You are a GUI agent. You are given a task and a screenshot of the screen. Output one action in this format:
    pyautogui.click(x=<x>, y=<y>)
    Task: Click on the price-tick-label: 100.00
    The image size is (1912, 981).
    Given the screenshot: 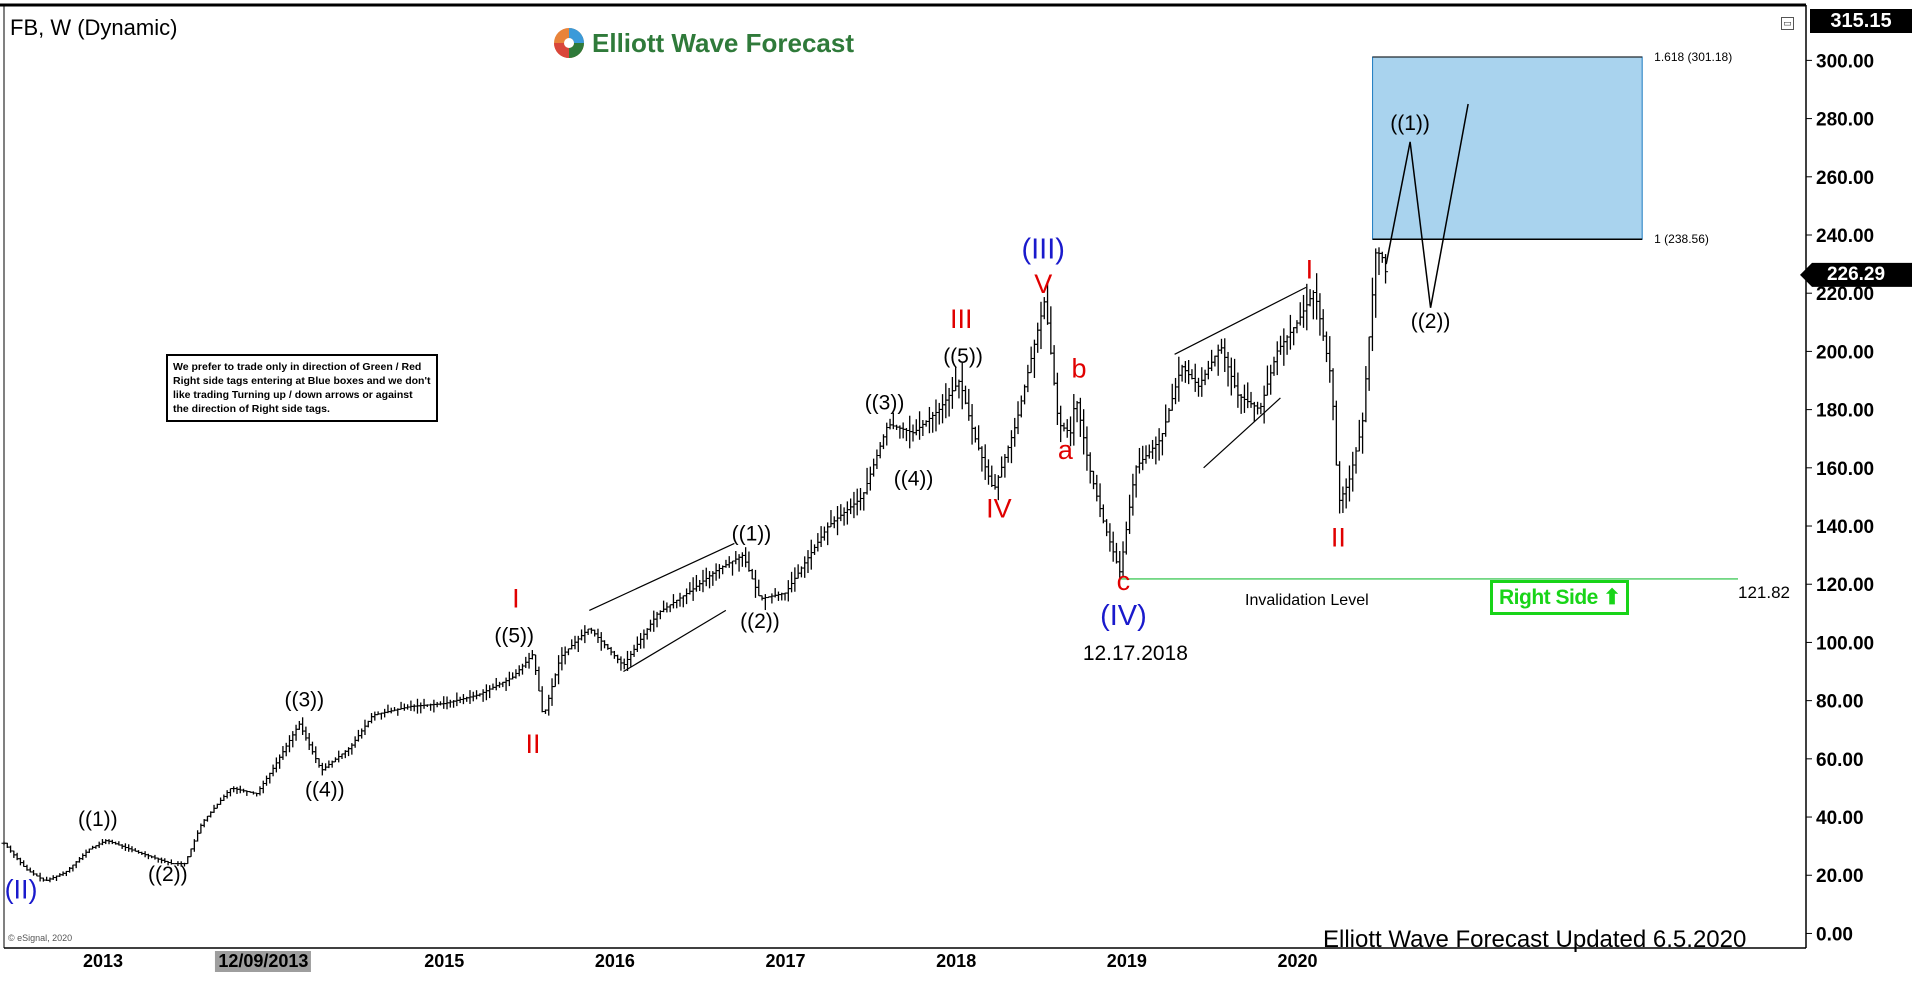 What is the action you would take?
    pyautogui.click(x=1845, y=643)
    